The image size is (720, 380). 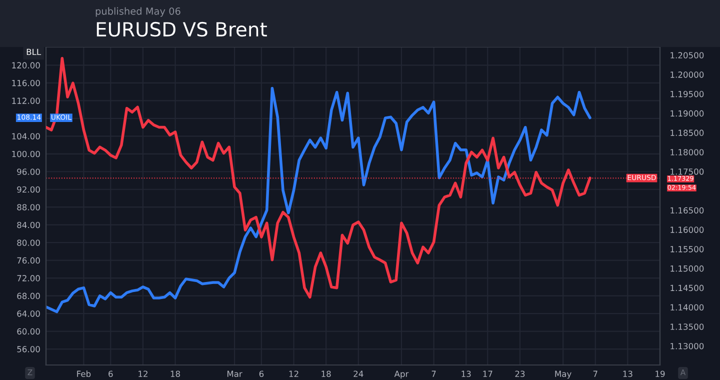 What do you see at coordinates (28, 260) in the screenshot?
I see `y-tick-label: 76.00` at bounding box center [28, 260].